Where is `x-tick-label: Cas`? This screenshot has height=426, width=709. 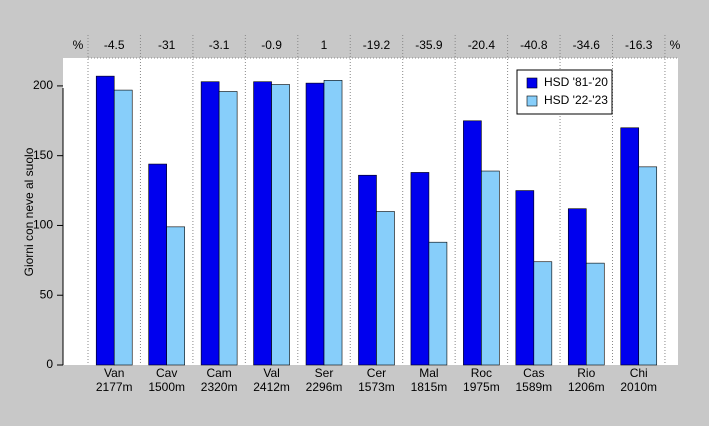 x-tick-label: Cas is located at coordinates (533, 373).